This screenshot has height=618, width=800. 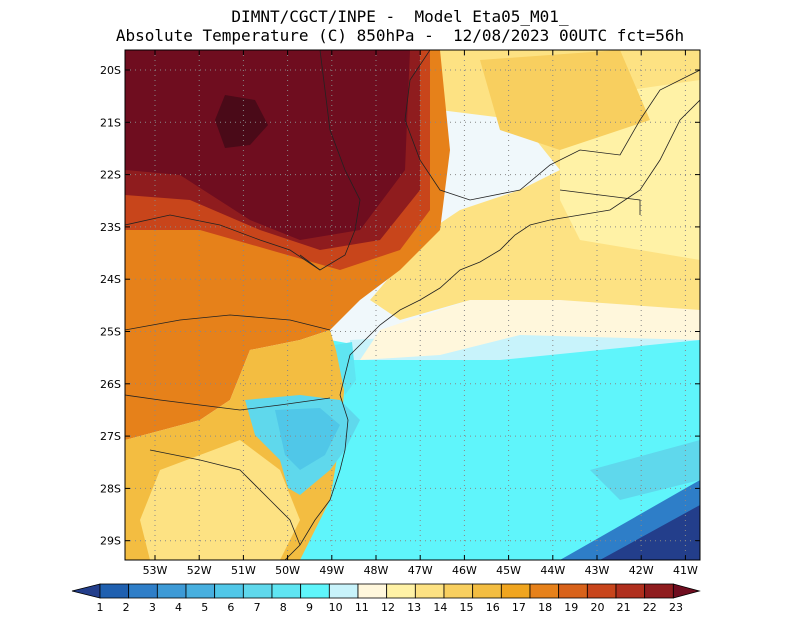 What do you see at coordinates (676, 607) in the screenshot?
I see `colorbar-label: 23` at bounding box center [676, 607].